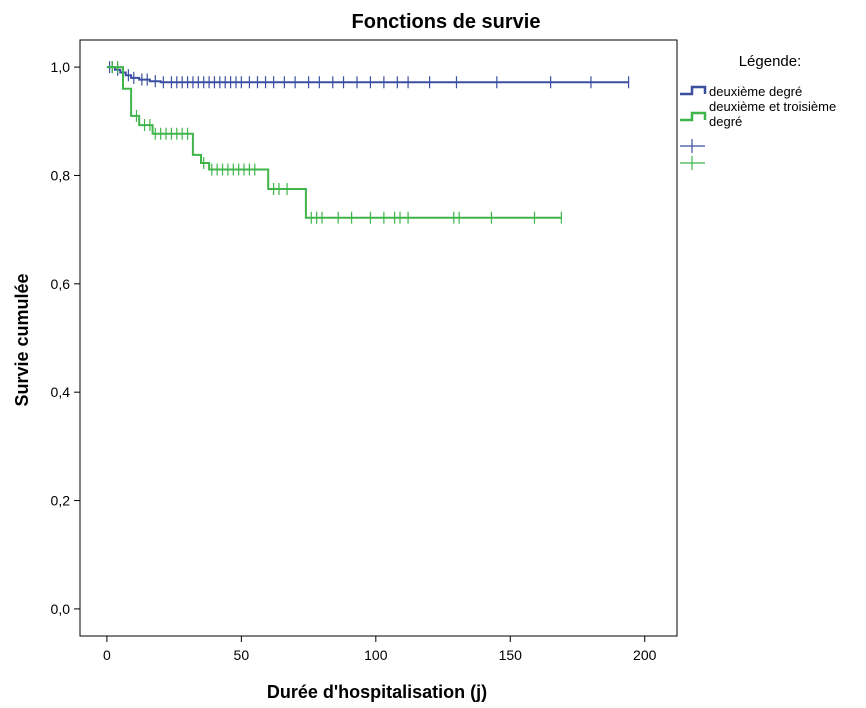 The image size is (866, 708). What do you see at coordinates (61, 175) in the screenshot?
I see `y-tick-label: 0,8` at bounding box center [61, 175].